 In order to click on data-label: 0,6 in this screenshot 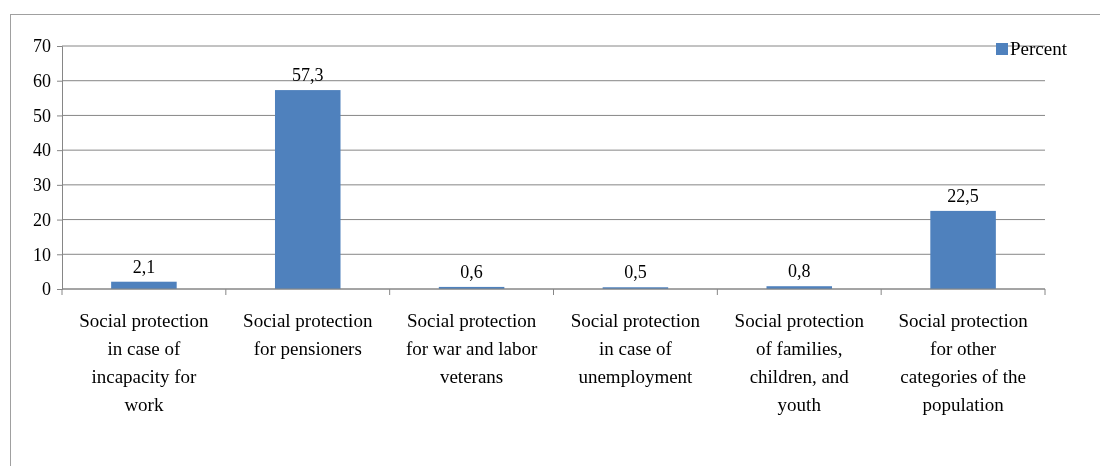, I will do `click(471, 271)`.